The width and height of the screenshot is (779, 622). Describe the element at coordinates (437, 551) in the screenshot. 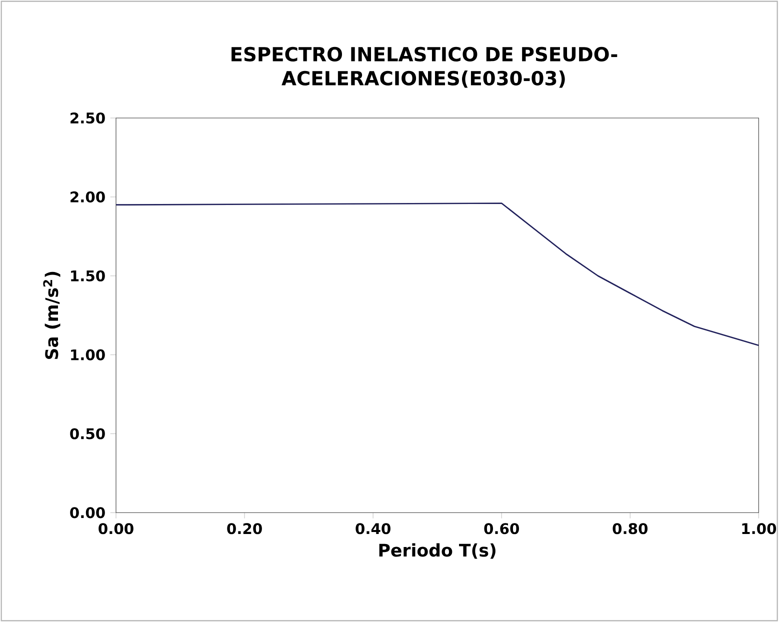

I see `x-axis-title: Periodo T(s)` at that location.